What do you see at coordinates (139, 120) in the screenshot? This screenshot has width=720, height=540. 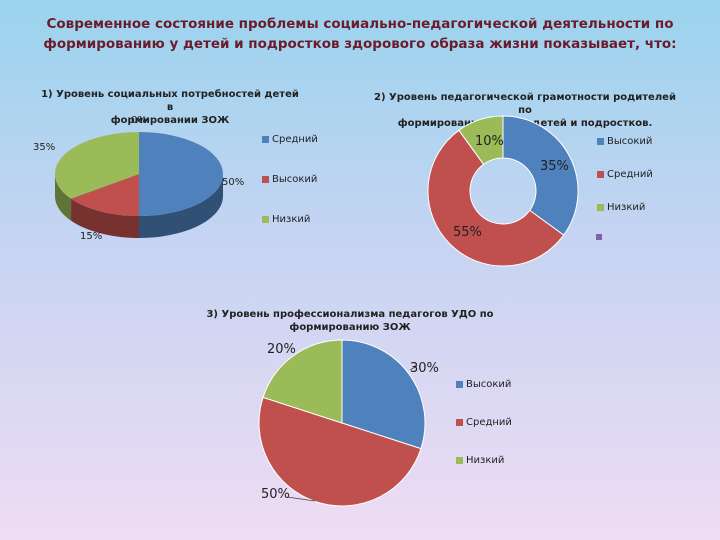 I see `chart1-extra-label: 0%` at bounding box center [139, 120].